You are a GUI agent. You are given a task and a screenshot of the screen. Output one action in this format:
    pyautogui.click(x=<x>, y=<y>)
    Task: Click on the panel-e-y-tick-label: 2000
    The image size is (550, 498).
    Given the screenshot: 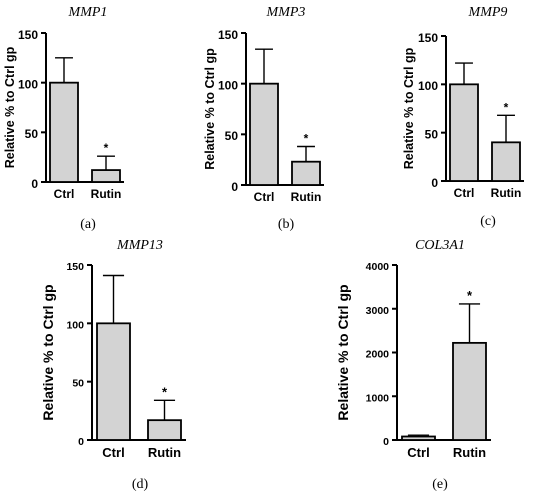 What is the action you would take?
    pyautogui.click(x=378, y=355)
    